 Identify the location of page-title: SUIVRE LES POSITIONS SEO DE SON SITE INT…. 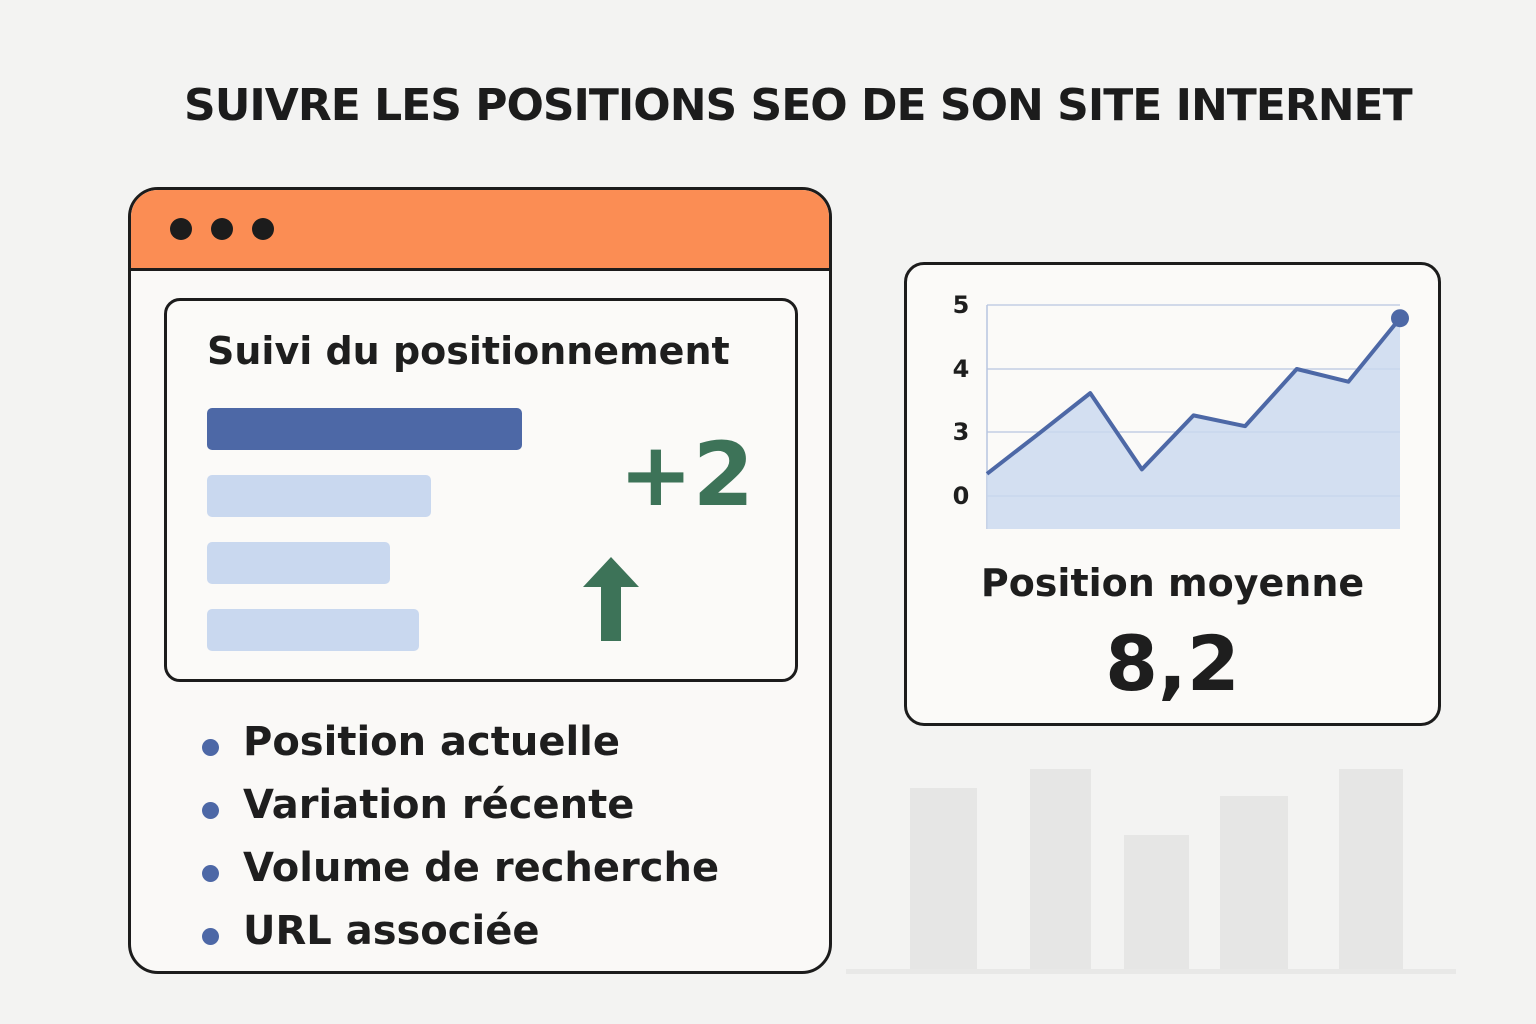
(798, 105).